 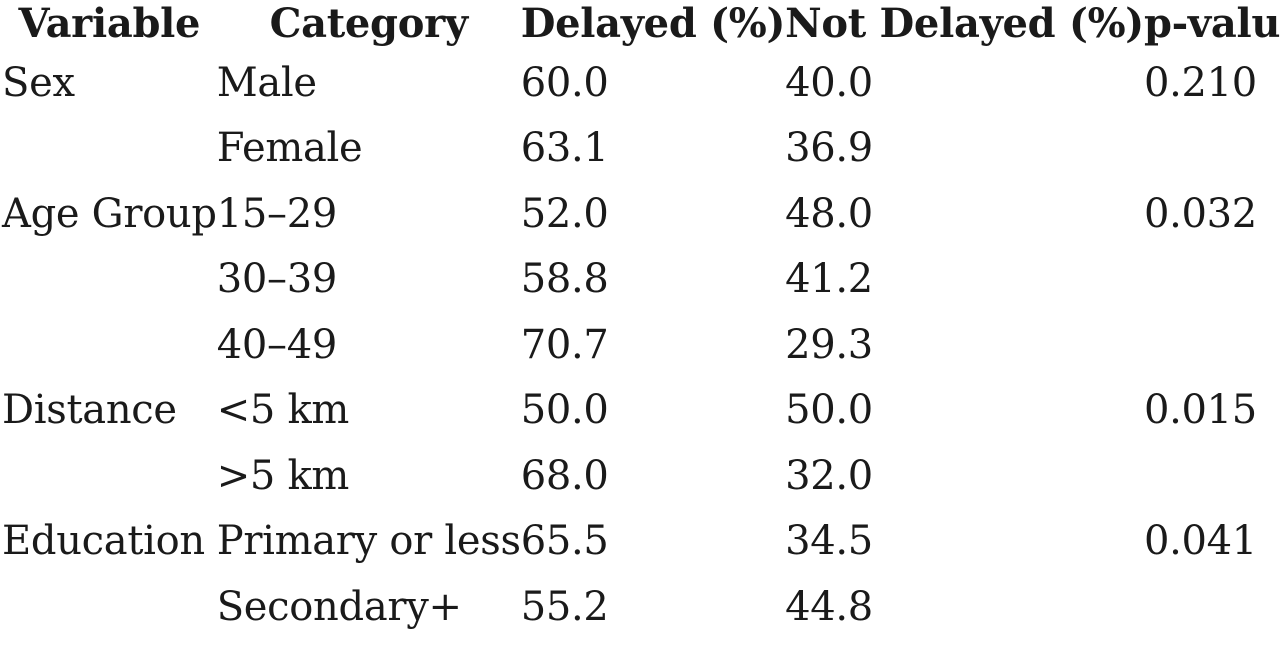 What do you see at coordinates (640, 411) in the screenshot?
I see `table-row: Distance <5 km 50.0 50.0 0.015` at bounding box center [640, 411].